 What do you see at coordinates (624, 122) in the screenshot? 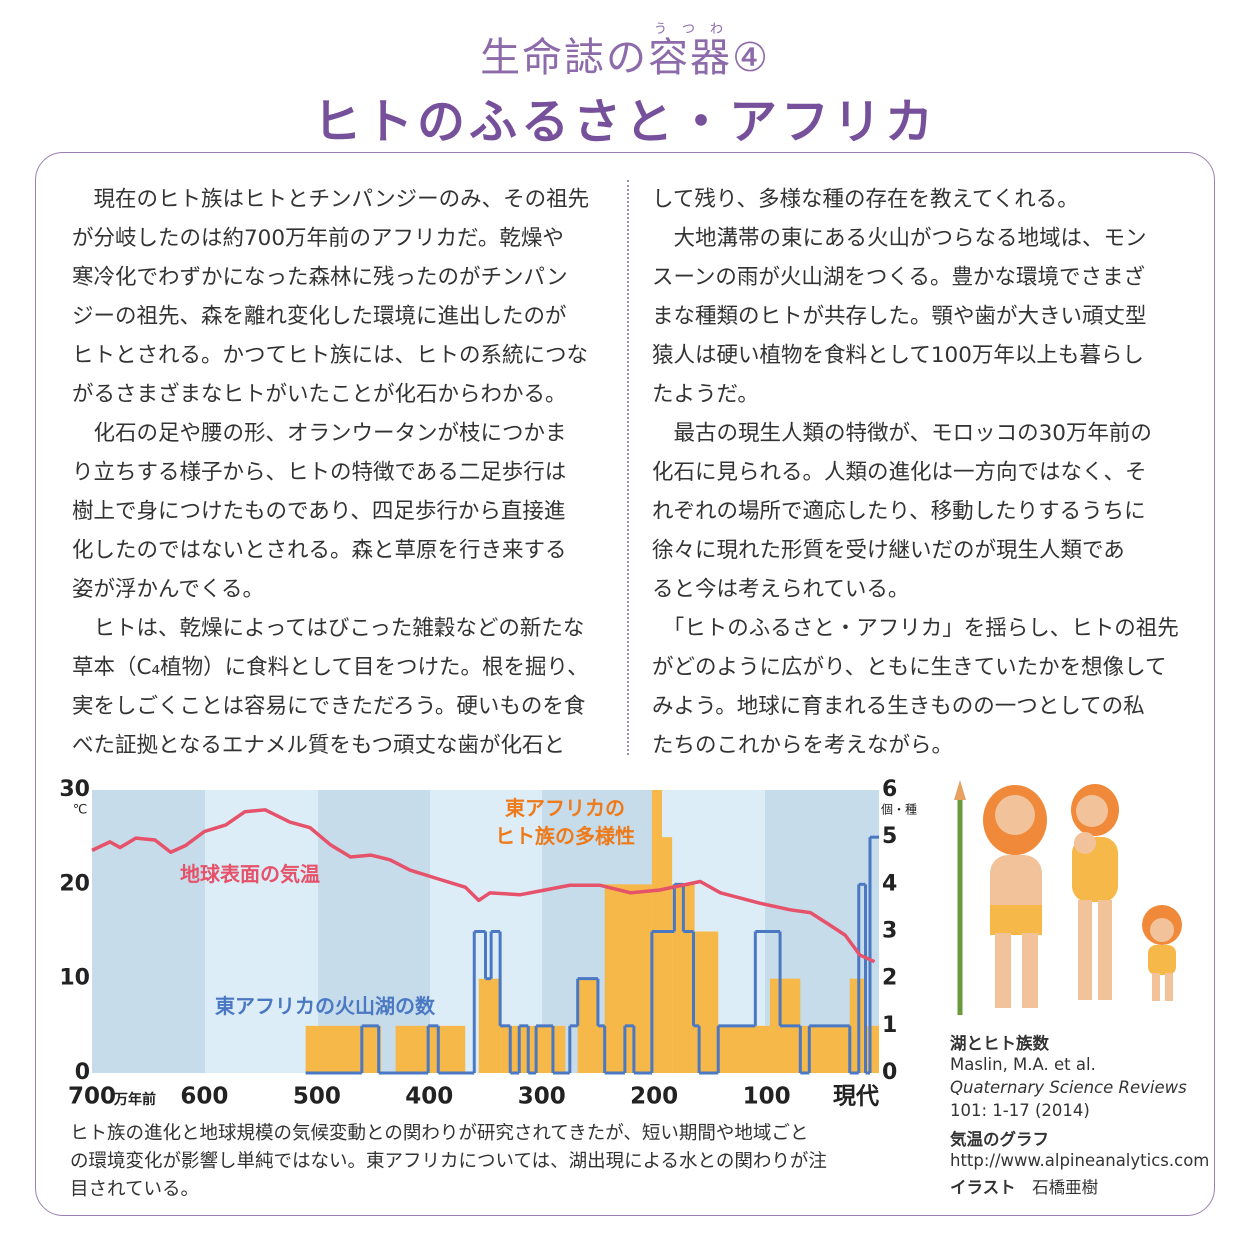
I see `title: ヒトのふるさと・アフリカ` at bounding box center [624, 122].